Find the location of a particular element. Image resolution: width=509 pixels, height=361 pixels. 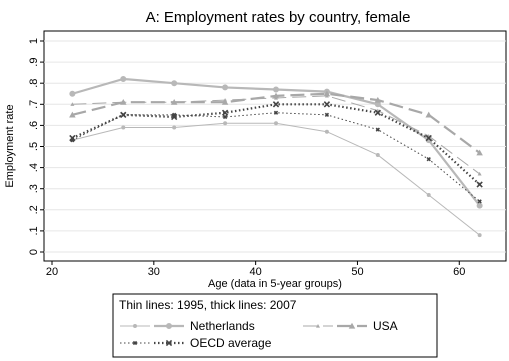

legend-note: Thin lines: 1995, thick lines: 2007 is located at coordinates (208, 305).